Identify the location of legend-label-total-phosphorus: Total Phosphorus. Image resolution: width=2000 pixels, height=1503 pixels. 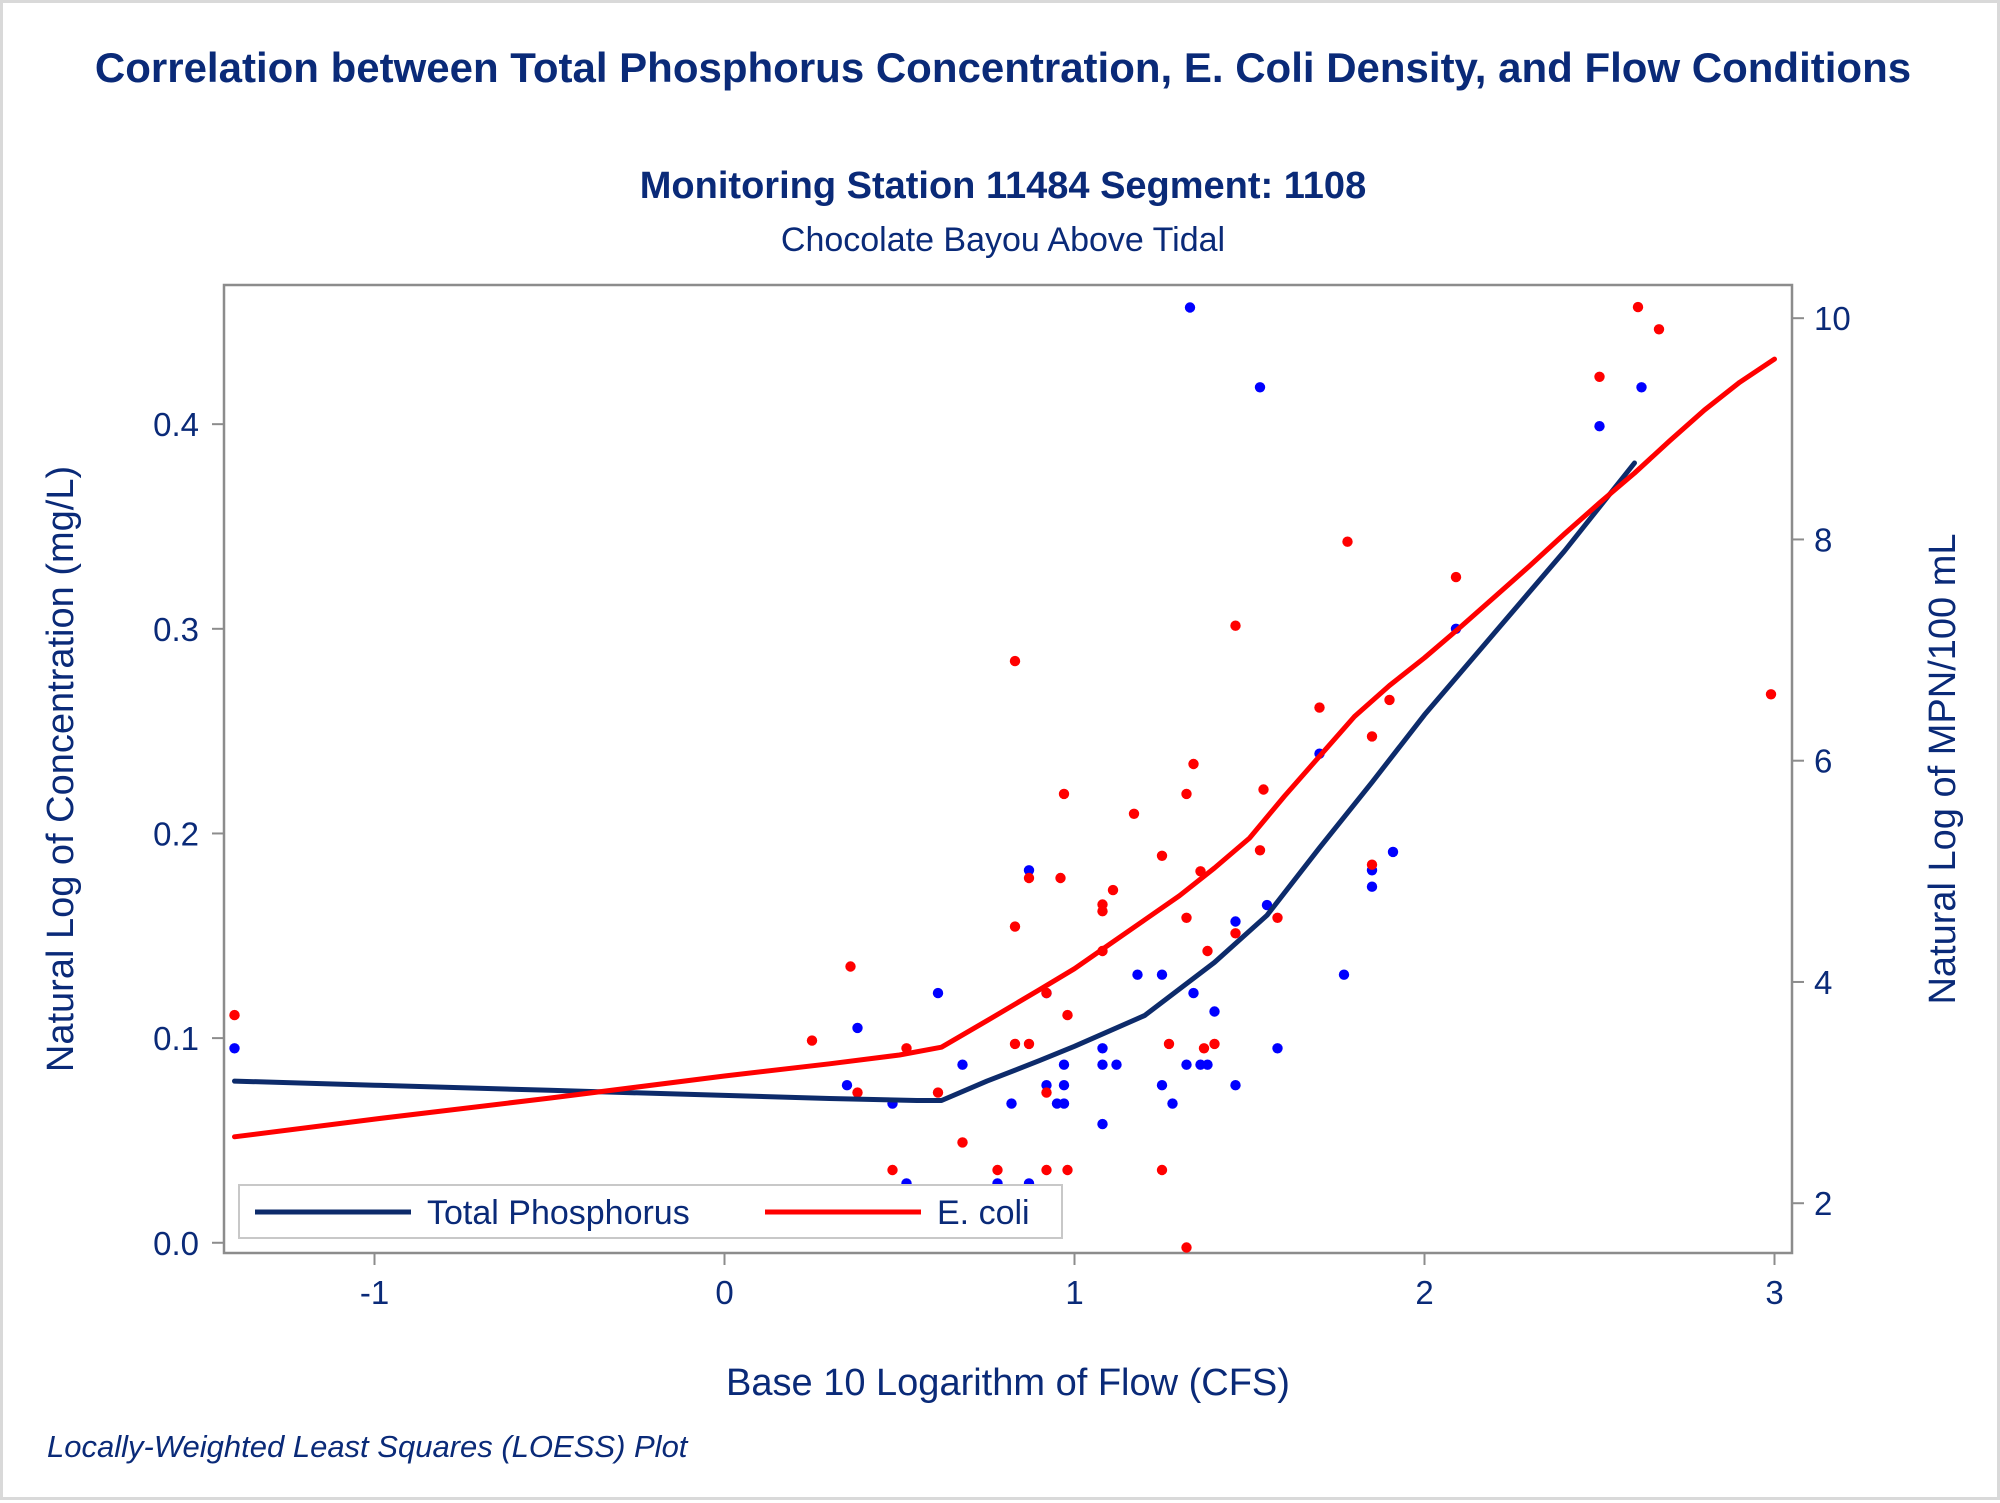
(558, 1213).